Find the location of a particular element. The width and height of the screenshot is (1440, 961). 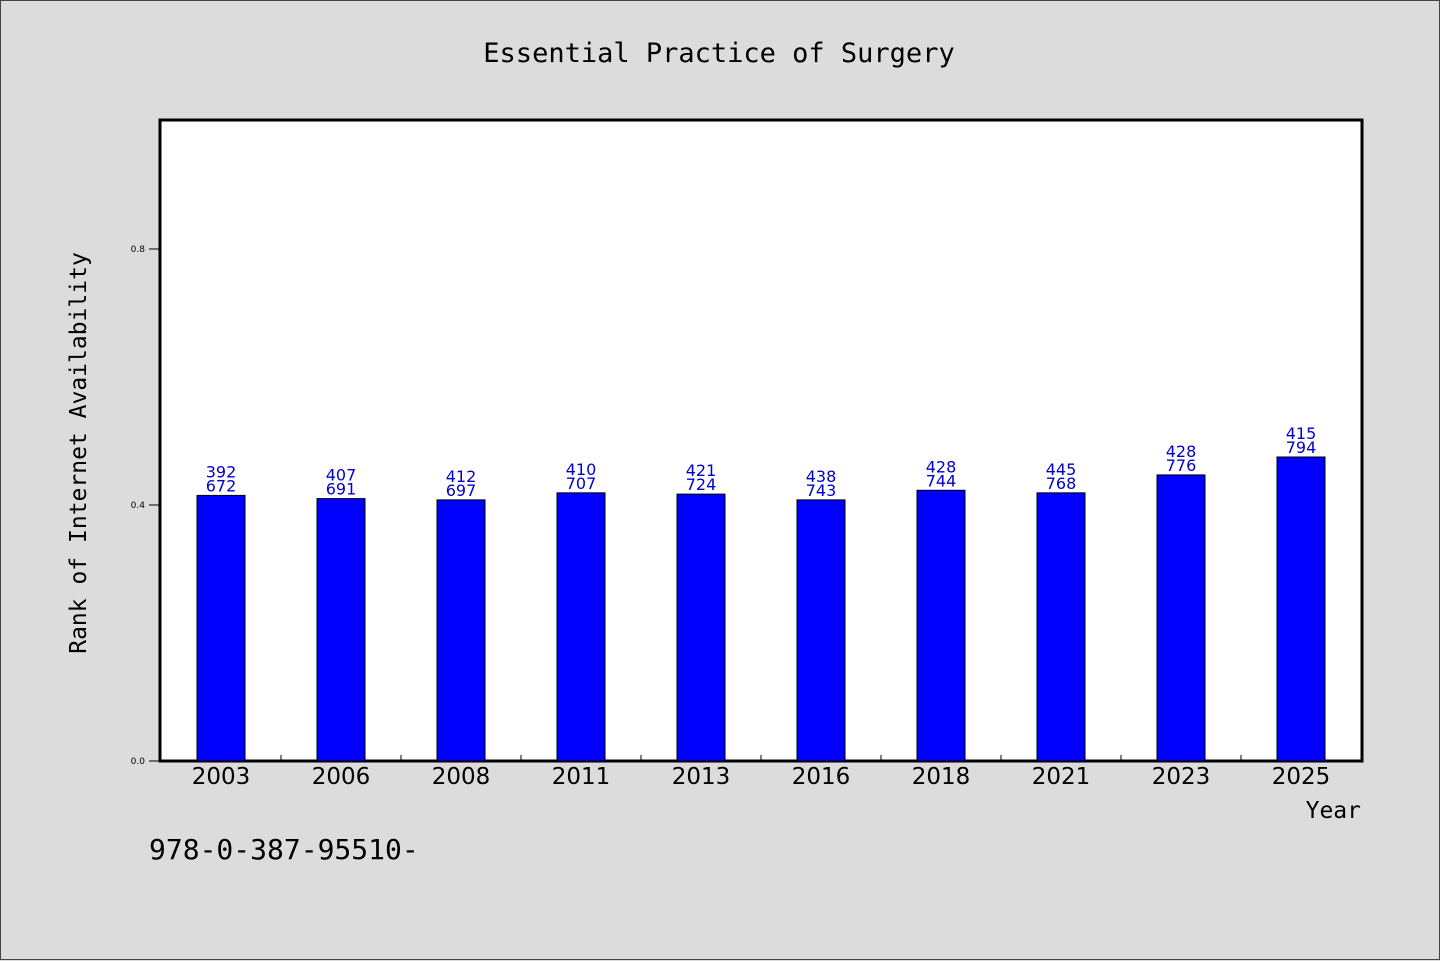

x-tick-label-2023: 2023 is located at coordinates (1181, 777).